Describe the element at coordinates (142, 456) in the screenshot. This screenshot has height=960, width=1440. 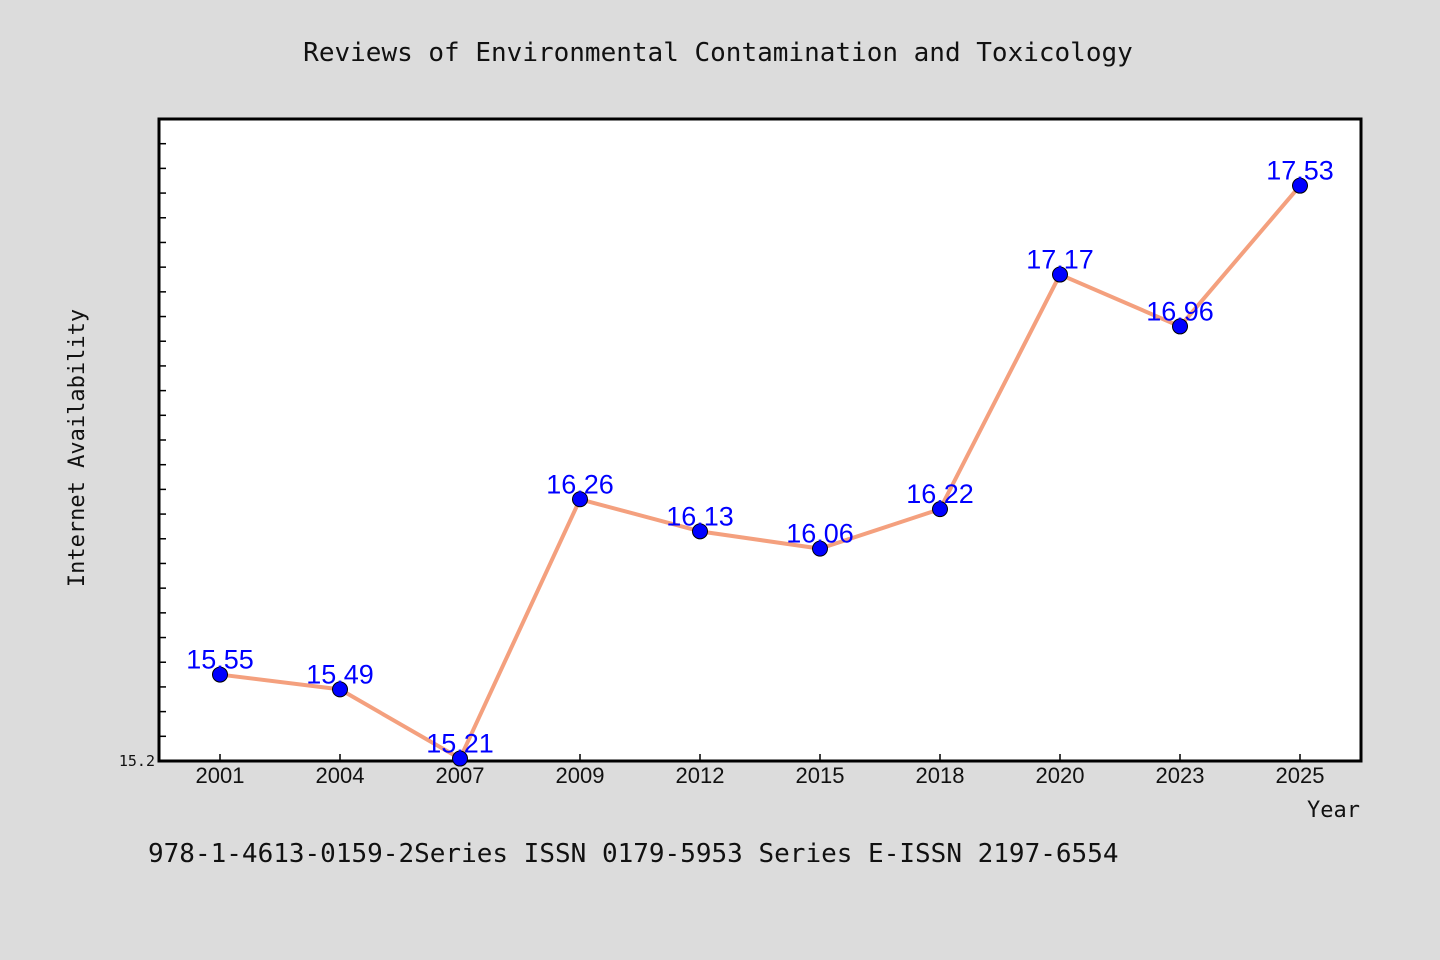
I see `y-axis-ticks: 15.2` at that location.